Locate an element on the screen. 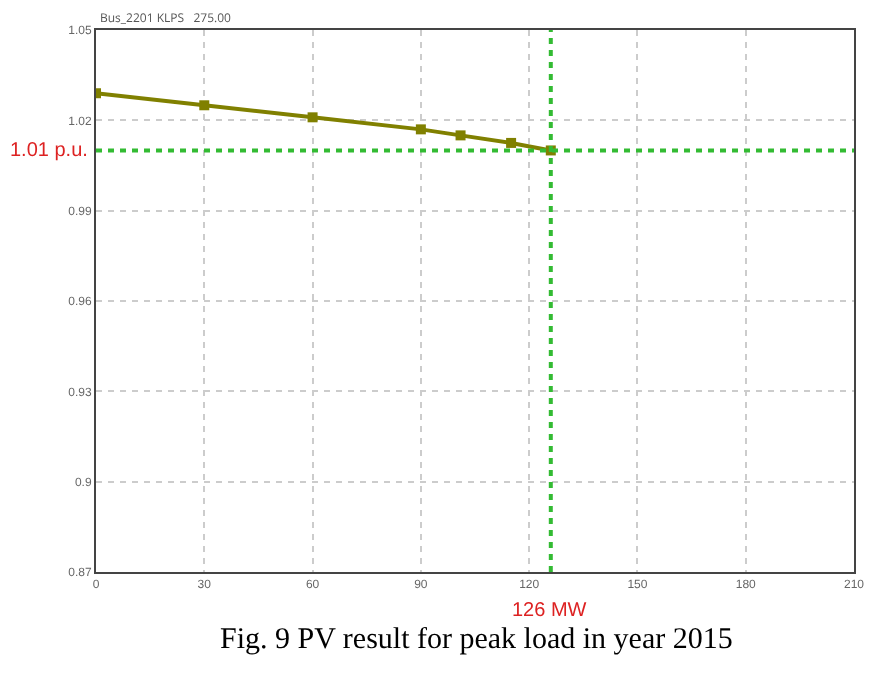 The height and width of the screenshot is (688, 890). caption: Fig. 9 PV result for peak load in year 2015 is located at coordinates (476, 640).